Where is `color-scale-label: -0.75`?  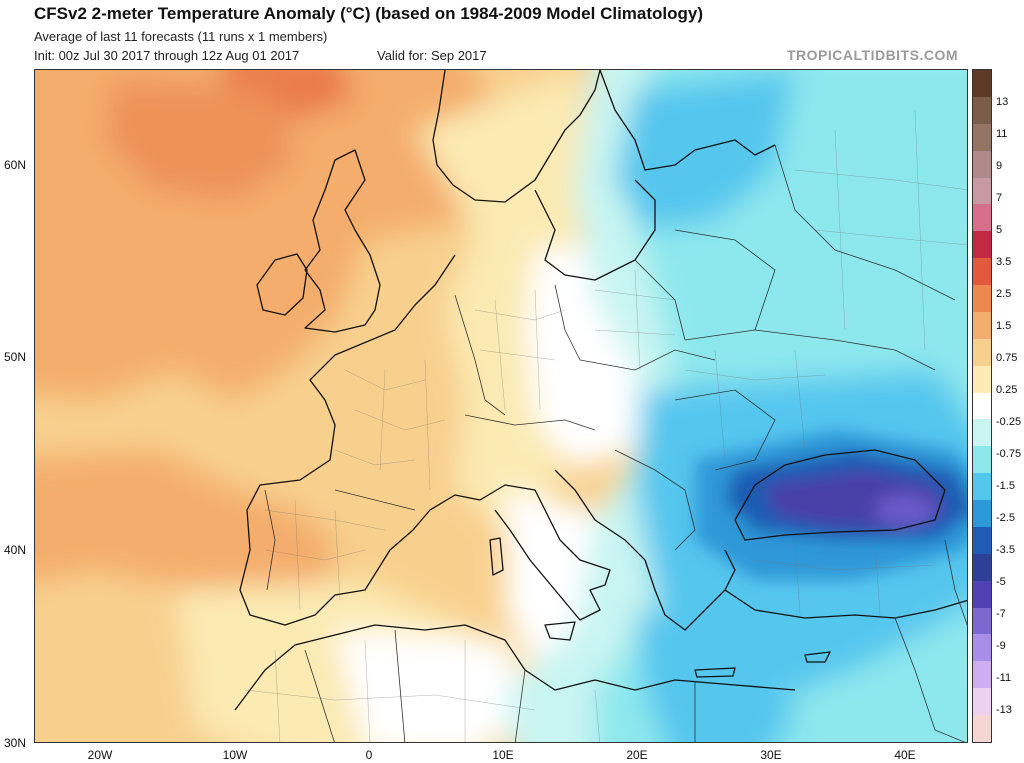
color-scale-label: -0.75 is located at coordinates (1009, 454).